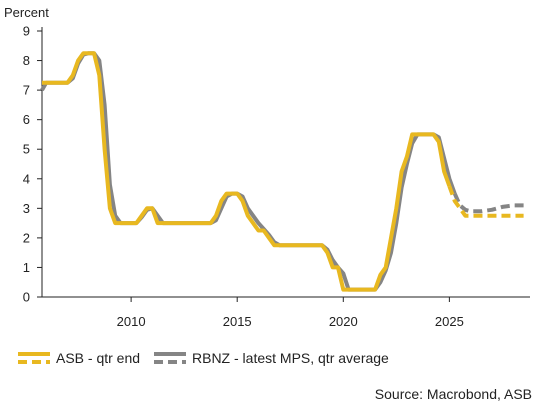 Image resolution: width=557 pixels, height=407 pixels. What do you see at coordinates (449, 321) in the screenshot?
I see `x-tick-label: 2025` at bounding box center [449, 321].